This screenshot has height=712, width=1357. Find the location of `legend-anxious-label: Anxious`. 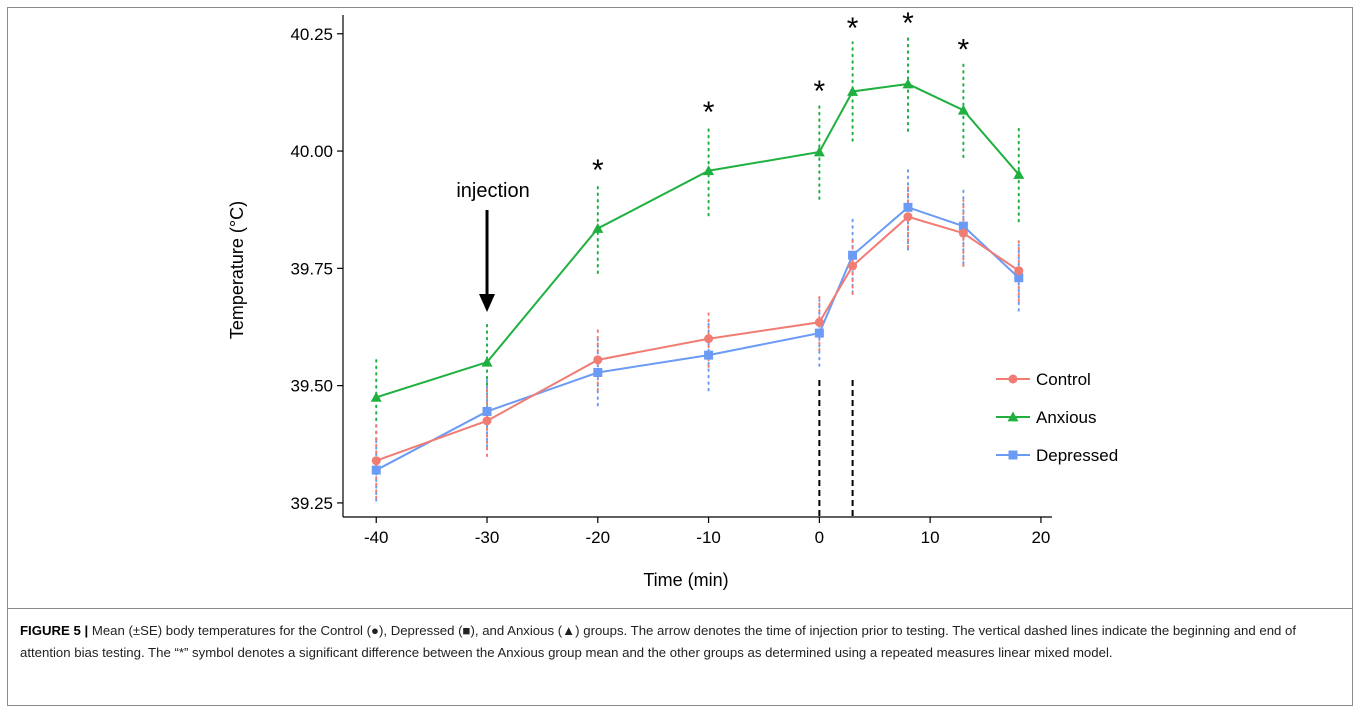

legend-anxious-label: Anxious is located at coordinates (1066, 417).